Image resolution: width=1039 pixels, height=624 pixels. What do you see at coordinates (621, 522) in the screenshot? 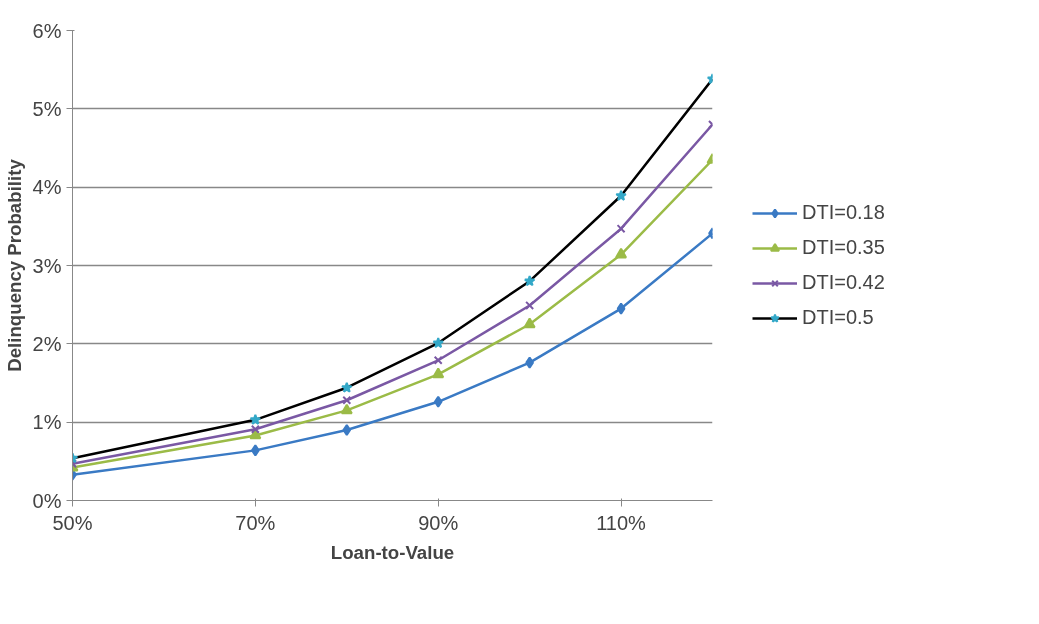
I see `x-tick-label: 110%` at bounding box center [621, 522].